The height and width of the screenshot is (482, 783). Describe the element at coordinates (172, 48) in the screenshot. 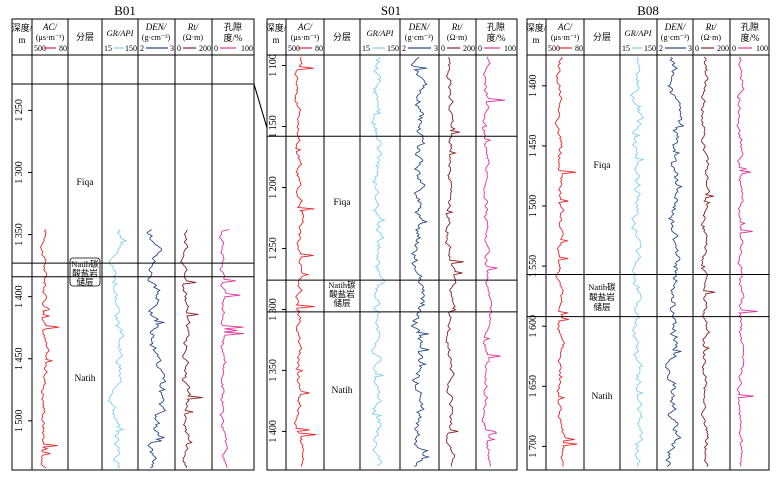

I see `den-right-b01: 3` at that location.